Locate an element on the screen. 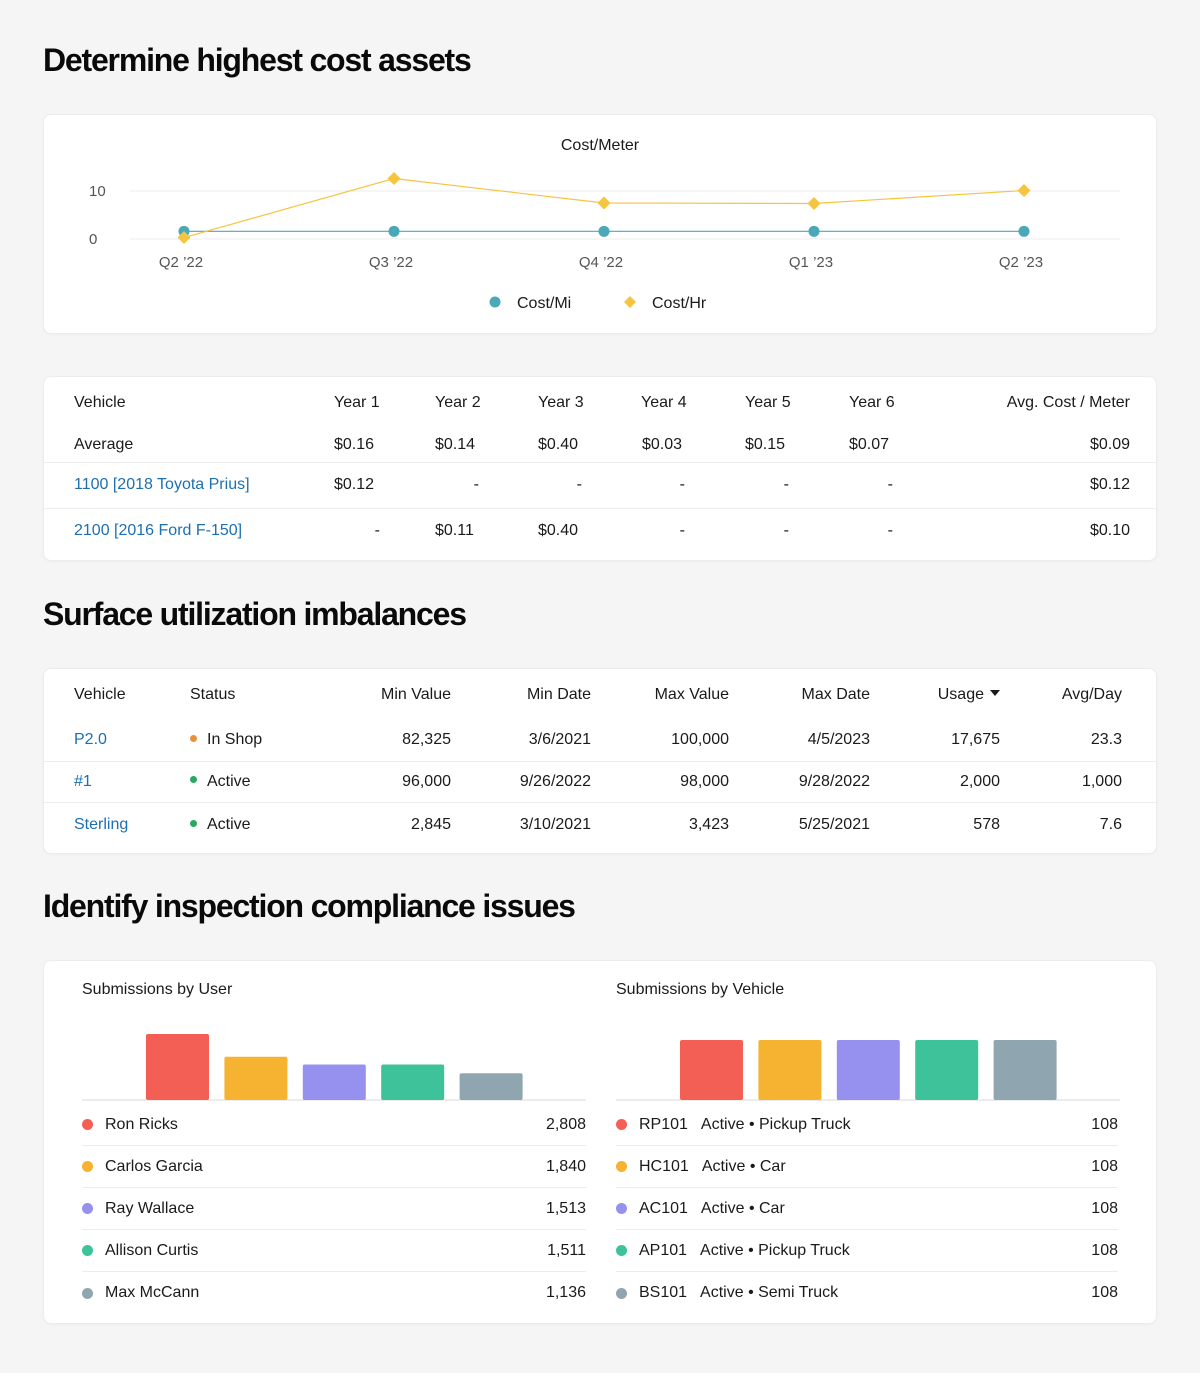 The width and height of the screenshot is (1200, 1373). legend-circle-icon is located at coordinates (495, 302).